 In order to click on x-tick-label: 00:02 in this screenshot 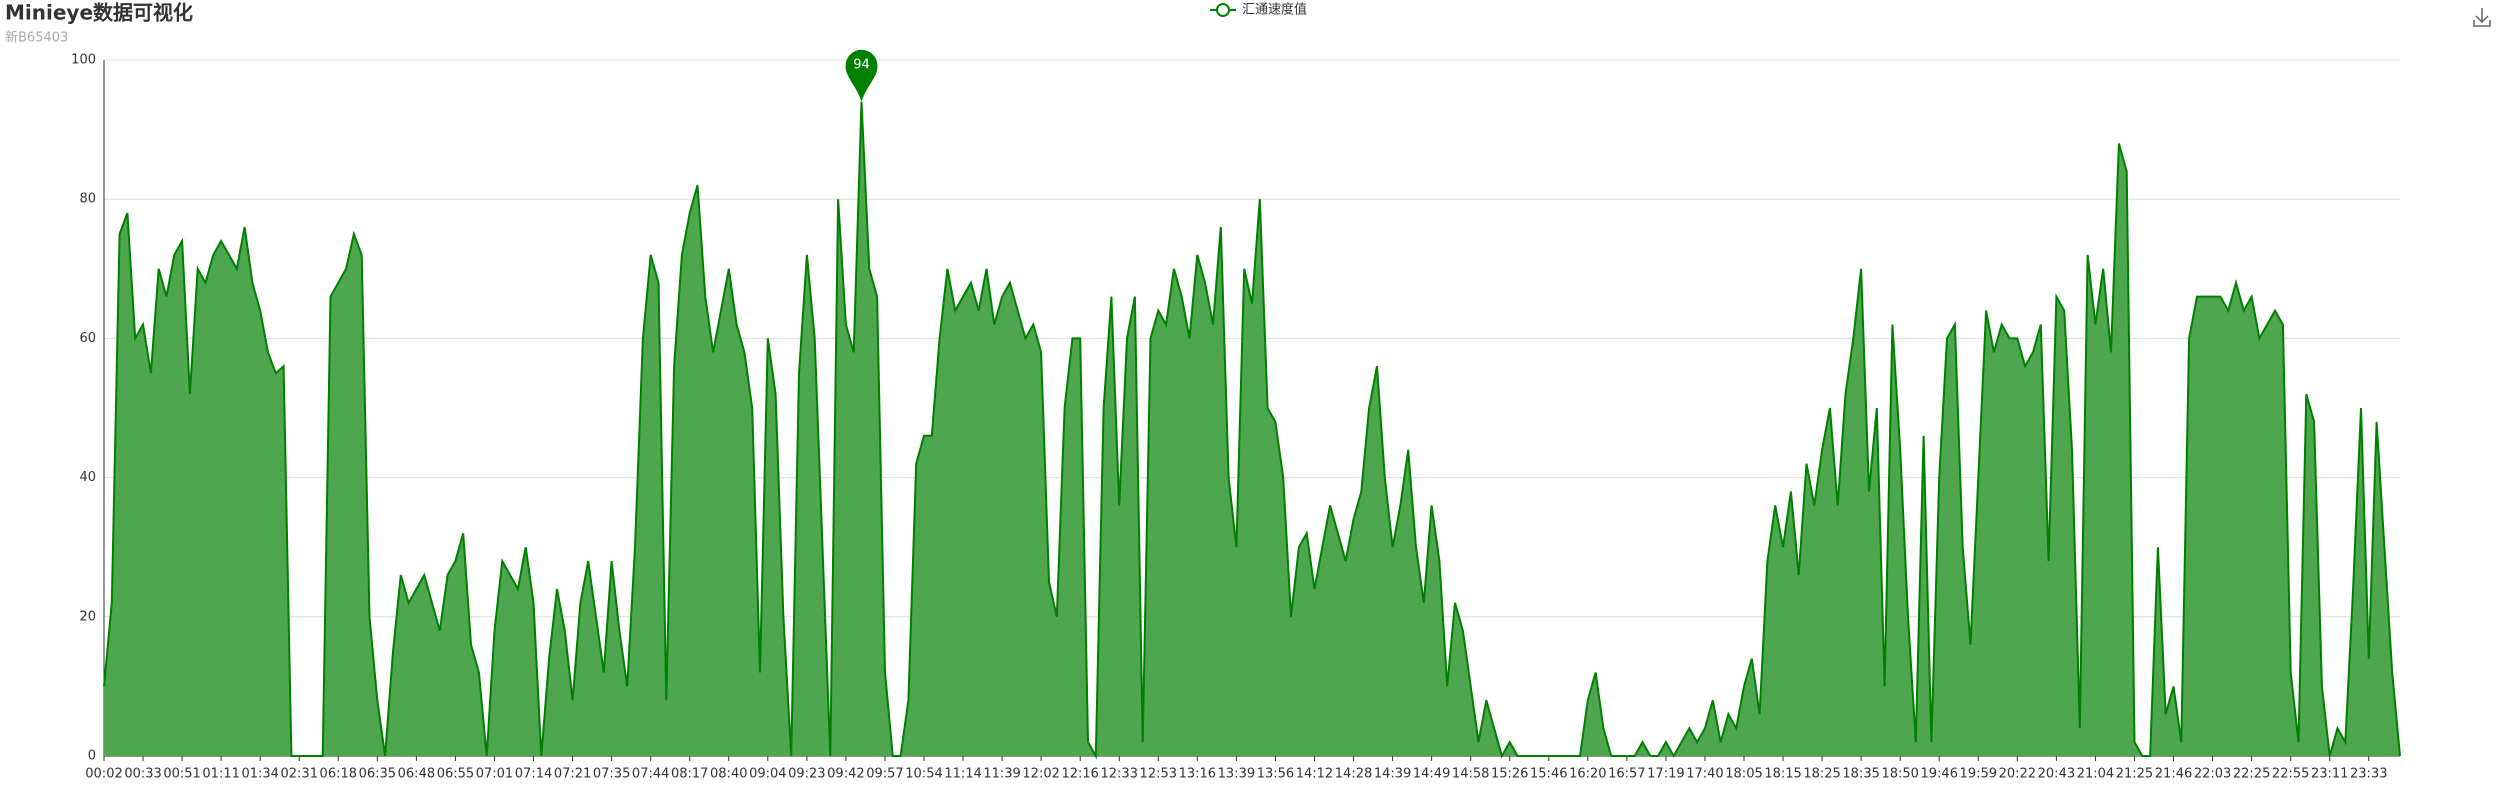, I will do `click(103, 774)`.